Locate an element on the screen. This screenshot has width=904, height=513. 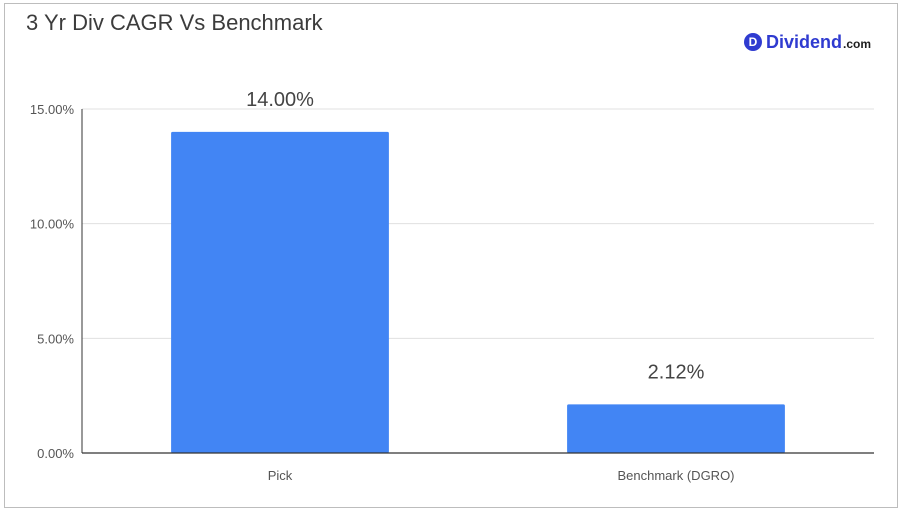
y-tick-label: 5.00% is located at coordinates (55, 338).